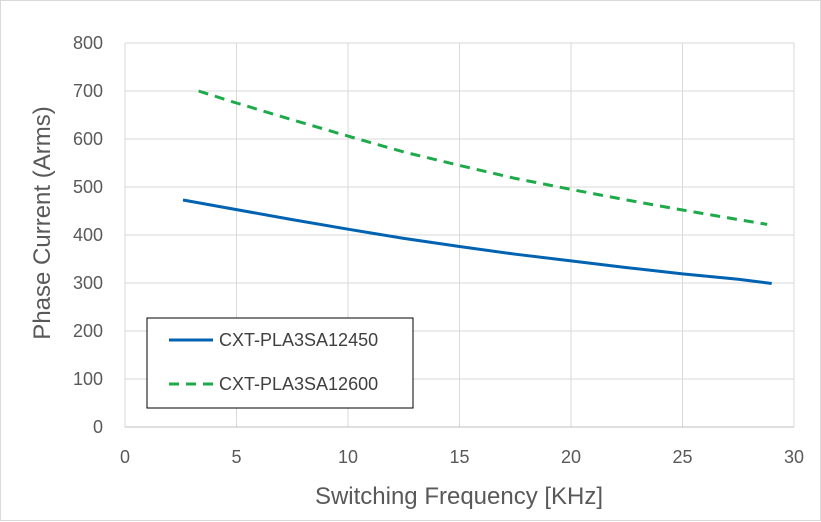  I want to click on legend: CXT-PLA3SA12450 CXT-PLA3SA12600, so click(280, 363).